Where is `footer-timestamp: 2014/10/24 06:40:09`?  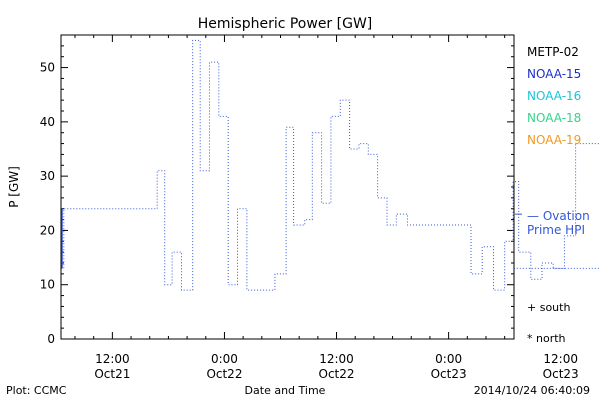
footer-timestamp: 2014/10/24 06:40:09 is located at coordinates (532, 390).